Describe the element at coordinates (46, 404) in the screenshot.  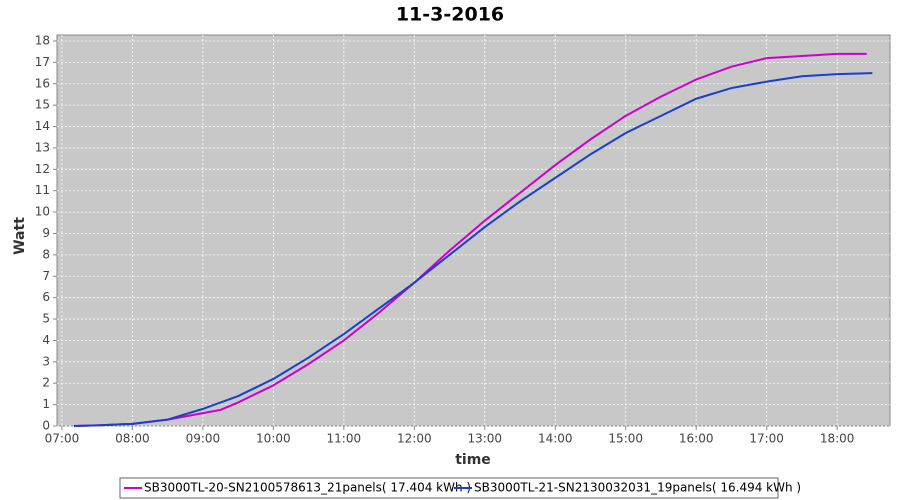
I see `y-tick-label: 1` at that location.